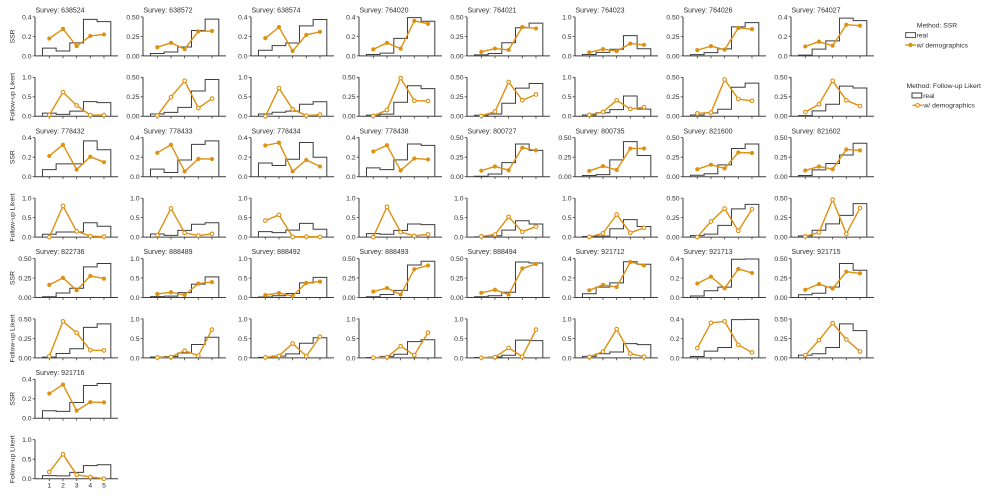 The width and height of the screenshot is (997, 503). I want to click on svg-text: 4, so click(90, 486).